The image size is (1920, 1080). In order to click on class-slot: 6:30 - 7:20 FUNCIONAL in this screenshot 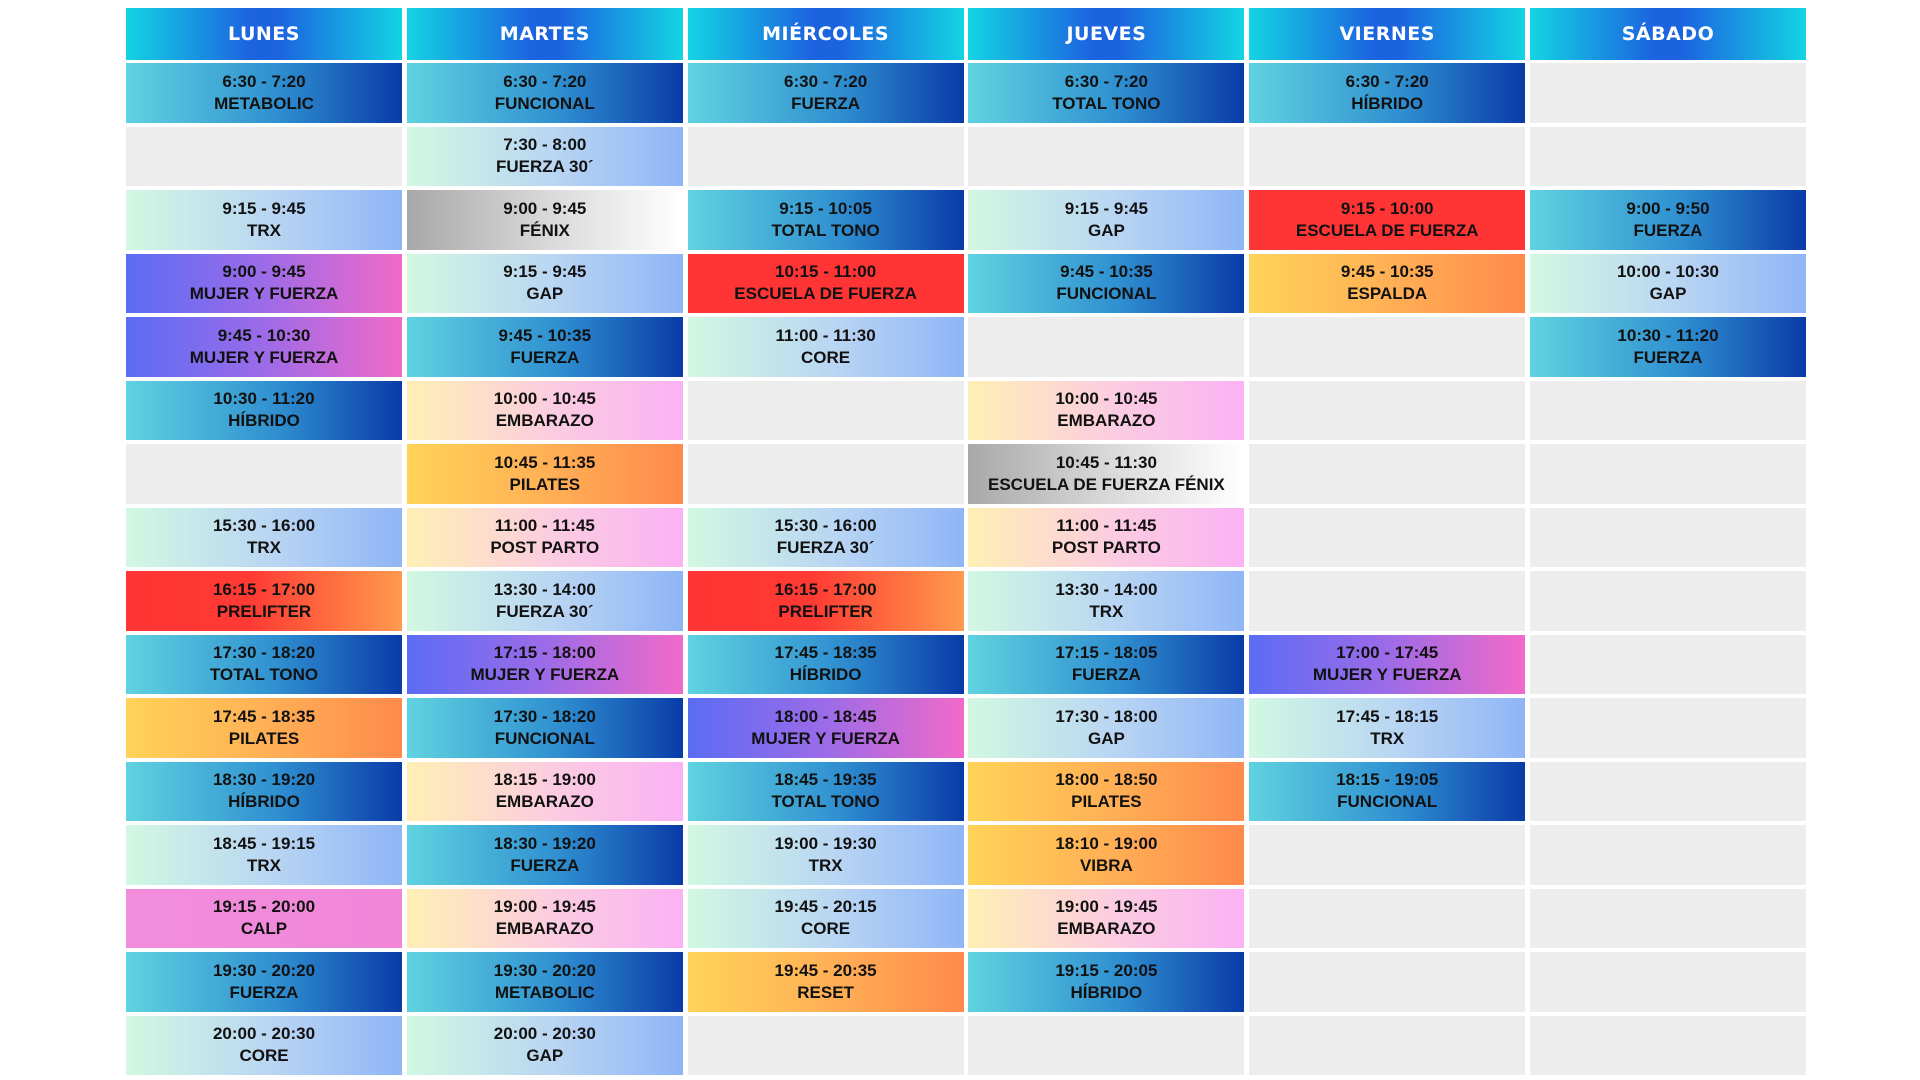, I will do `click(544, 93)`.